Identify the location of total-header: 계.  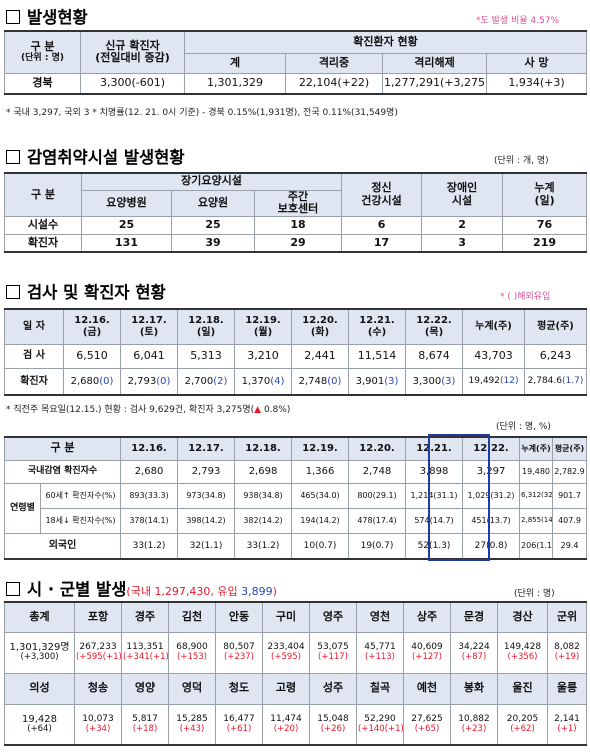
(235, 63).